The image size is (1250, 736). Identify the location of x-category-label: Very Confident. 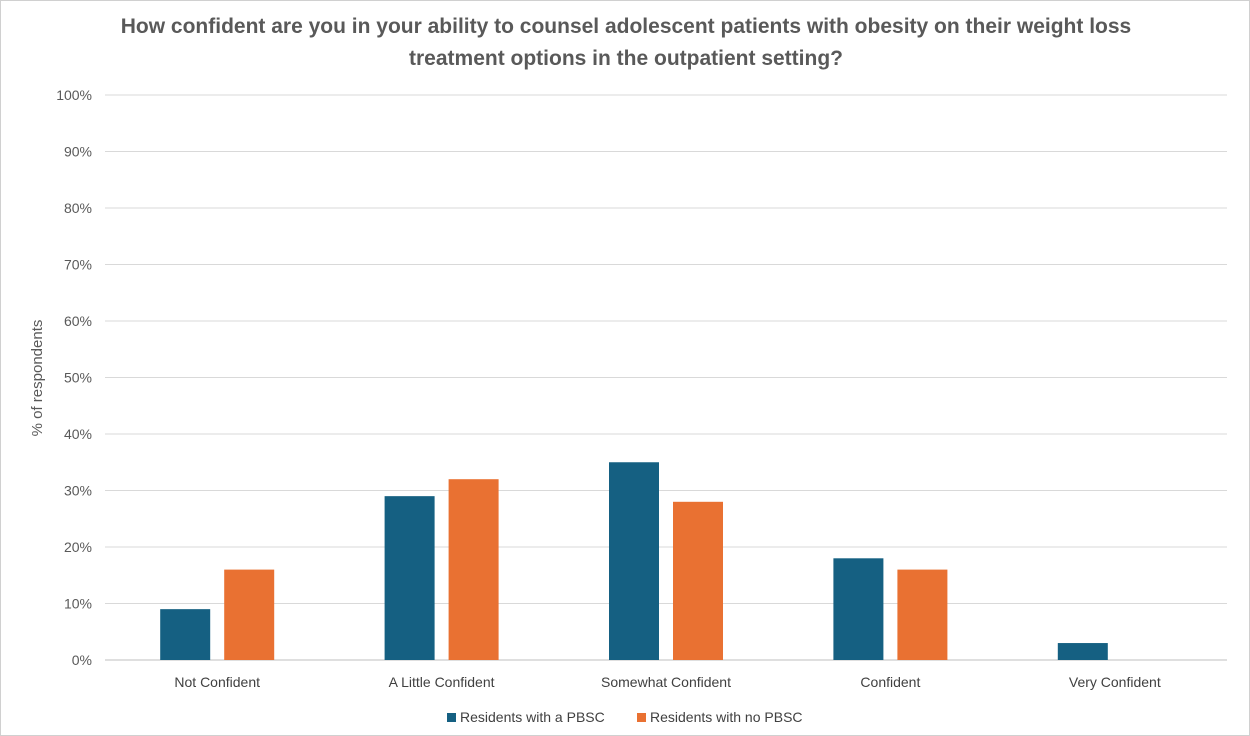
(1115, 682).